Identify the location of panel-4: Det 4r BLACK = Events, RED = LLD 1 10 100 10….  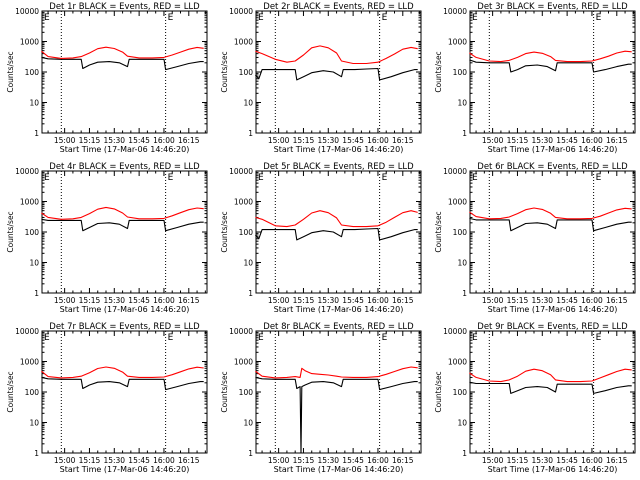
(107, 238).